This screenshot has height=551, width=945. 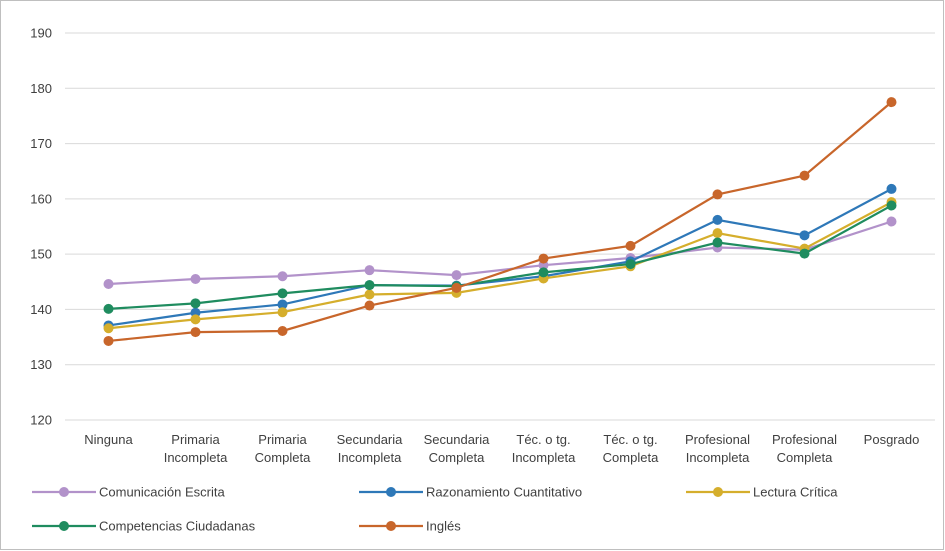 What do you see at coordinates (283, 448) in the screenshot?
I see `x-tick-label: Primaria Completa` at bounding box center [283, 448].